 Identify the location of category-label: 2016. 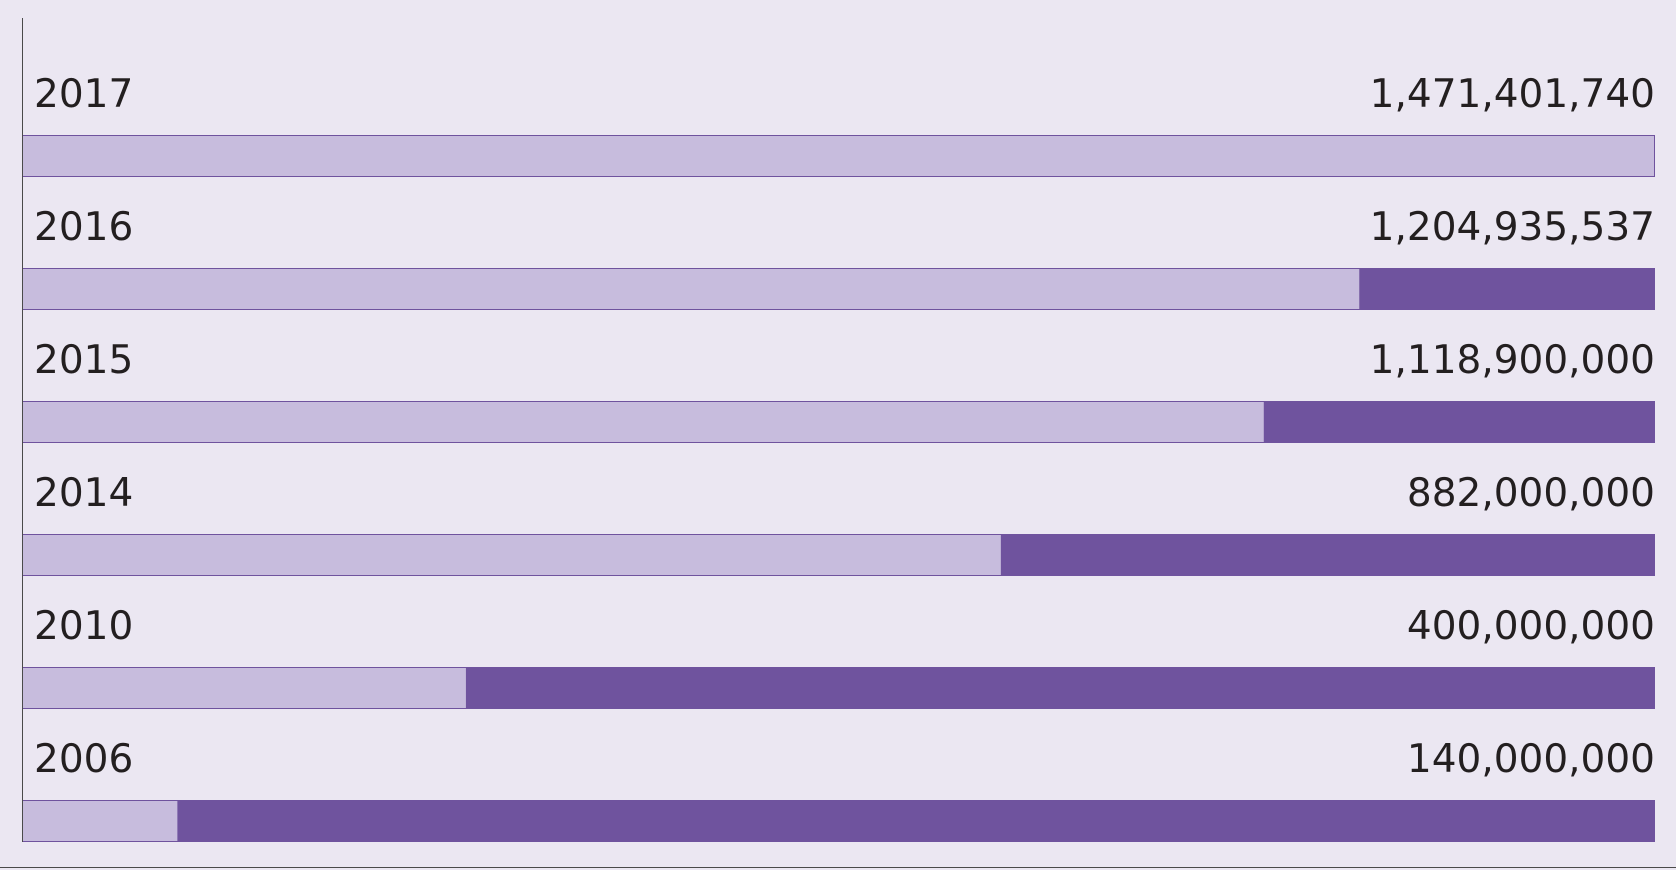
(83, 227).